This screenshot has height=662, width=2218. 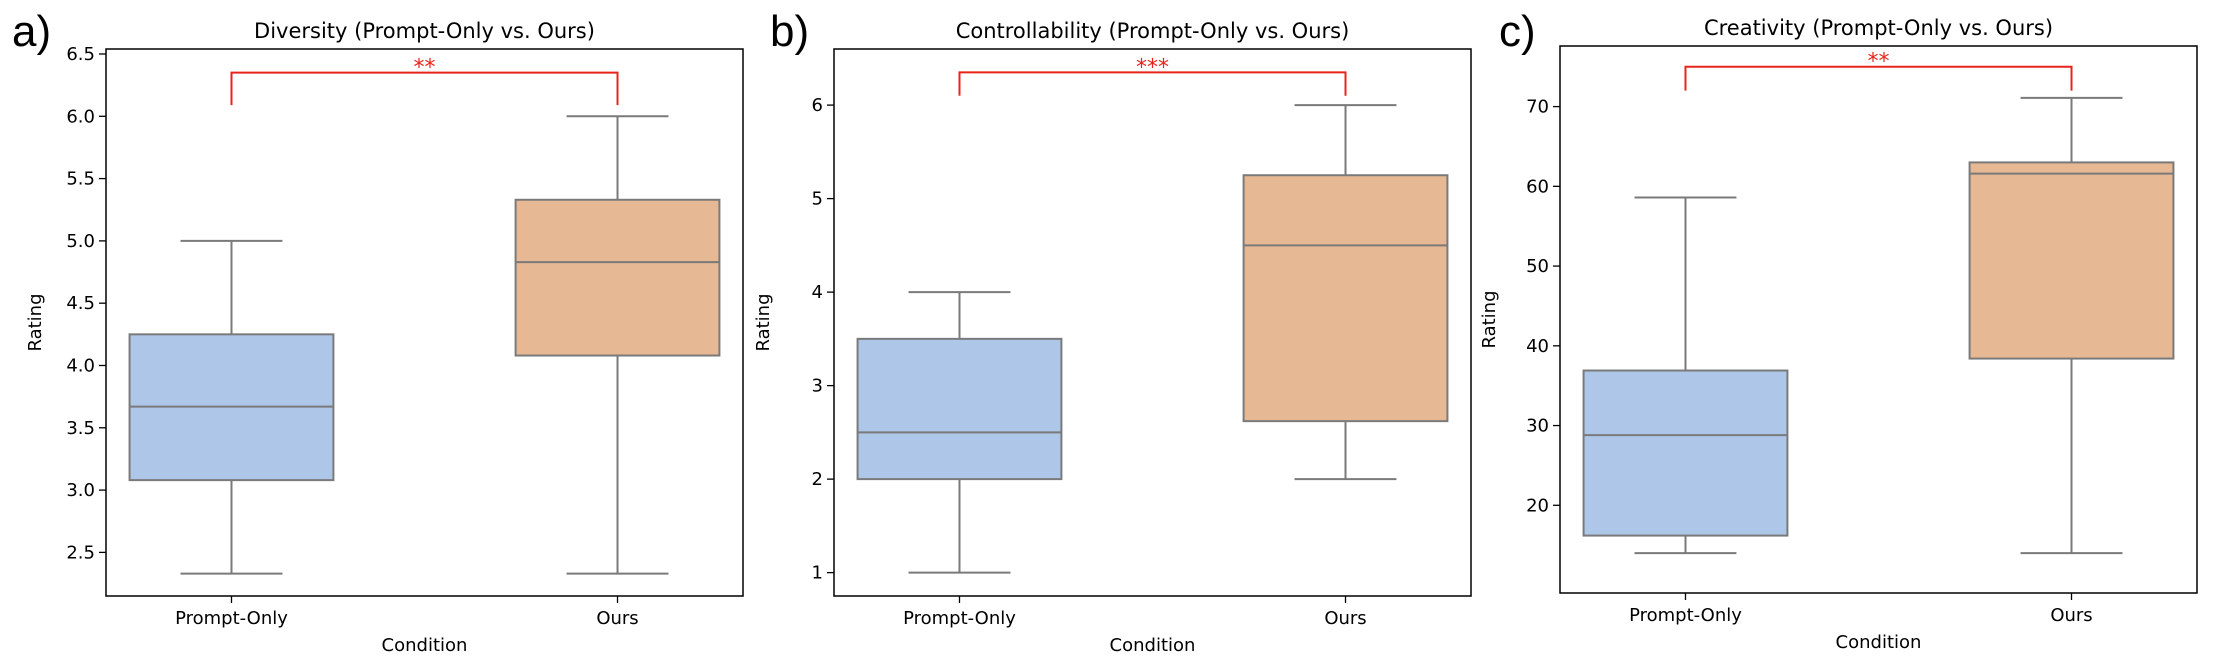 I want to click on y-tick-label: 30, so click(x=1537, y=426).